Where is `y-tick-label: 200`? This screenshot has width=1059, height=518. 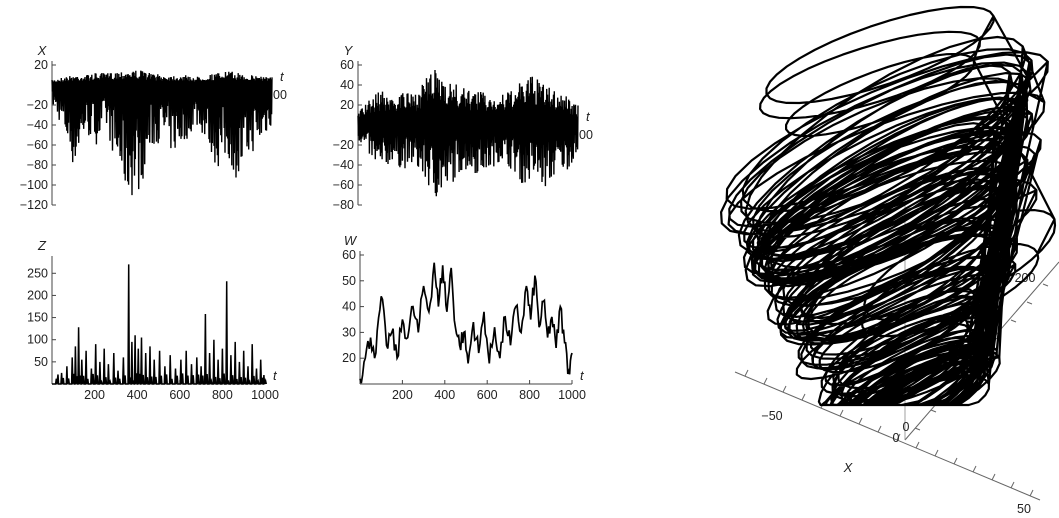 y-tick-label: 200 is located at coordinates (37, 295).